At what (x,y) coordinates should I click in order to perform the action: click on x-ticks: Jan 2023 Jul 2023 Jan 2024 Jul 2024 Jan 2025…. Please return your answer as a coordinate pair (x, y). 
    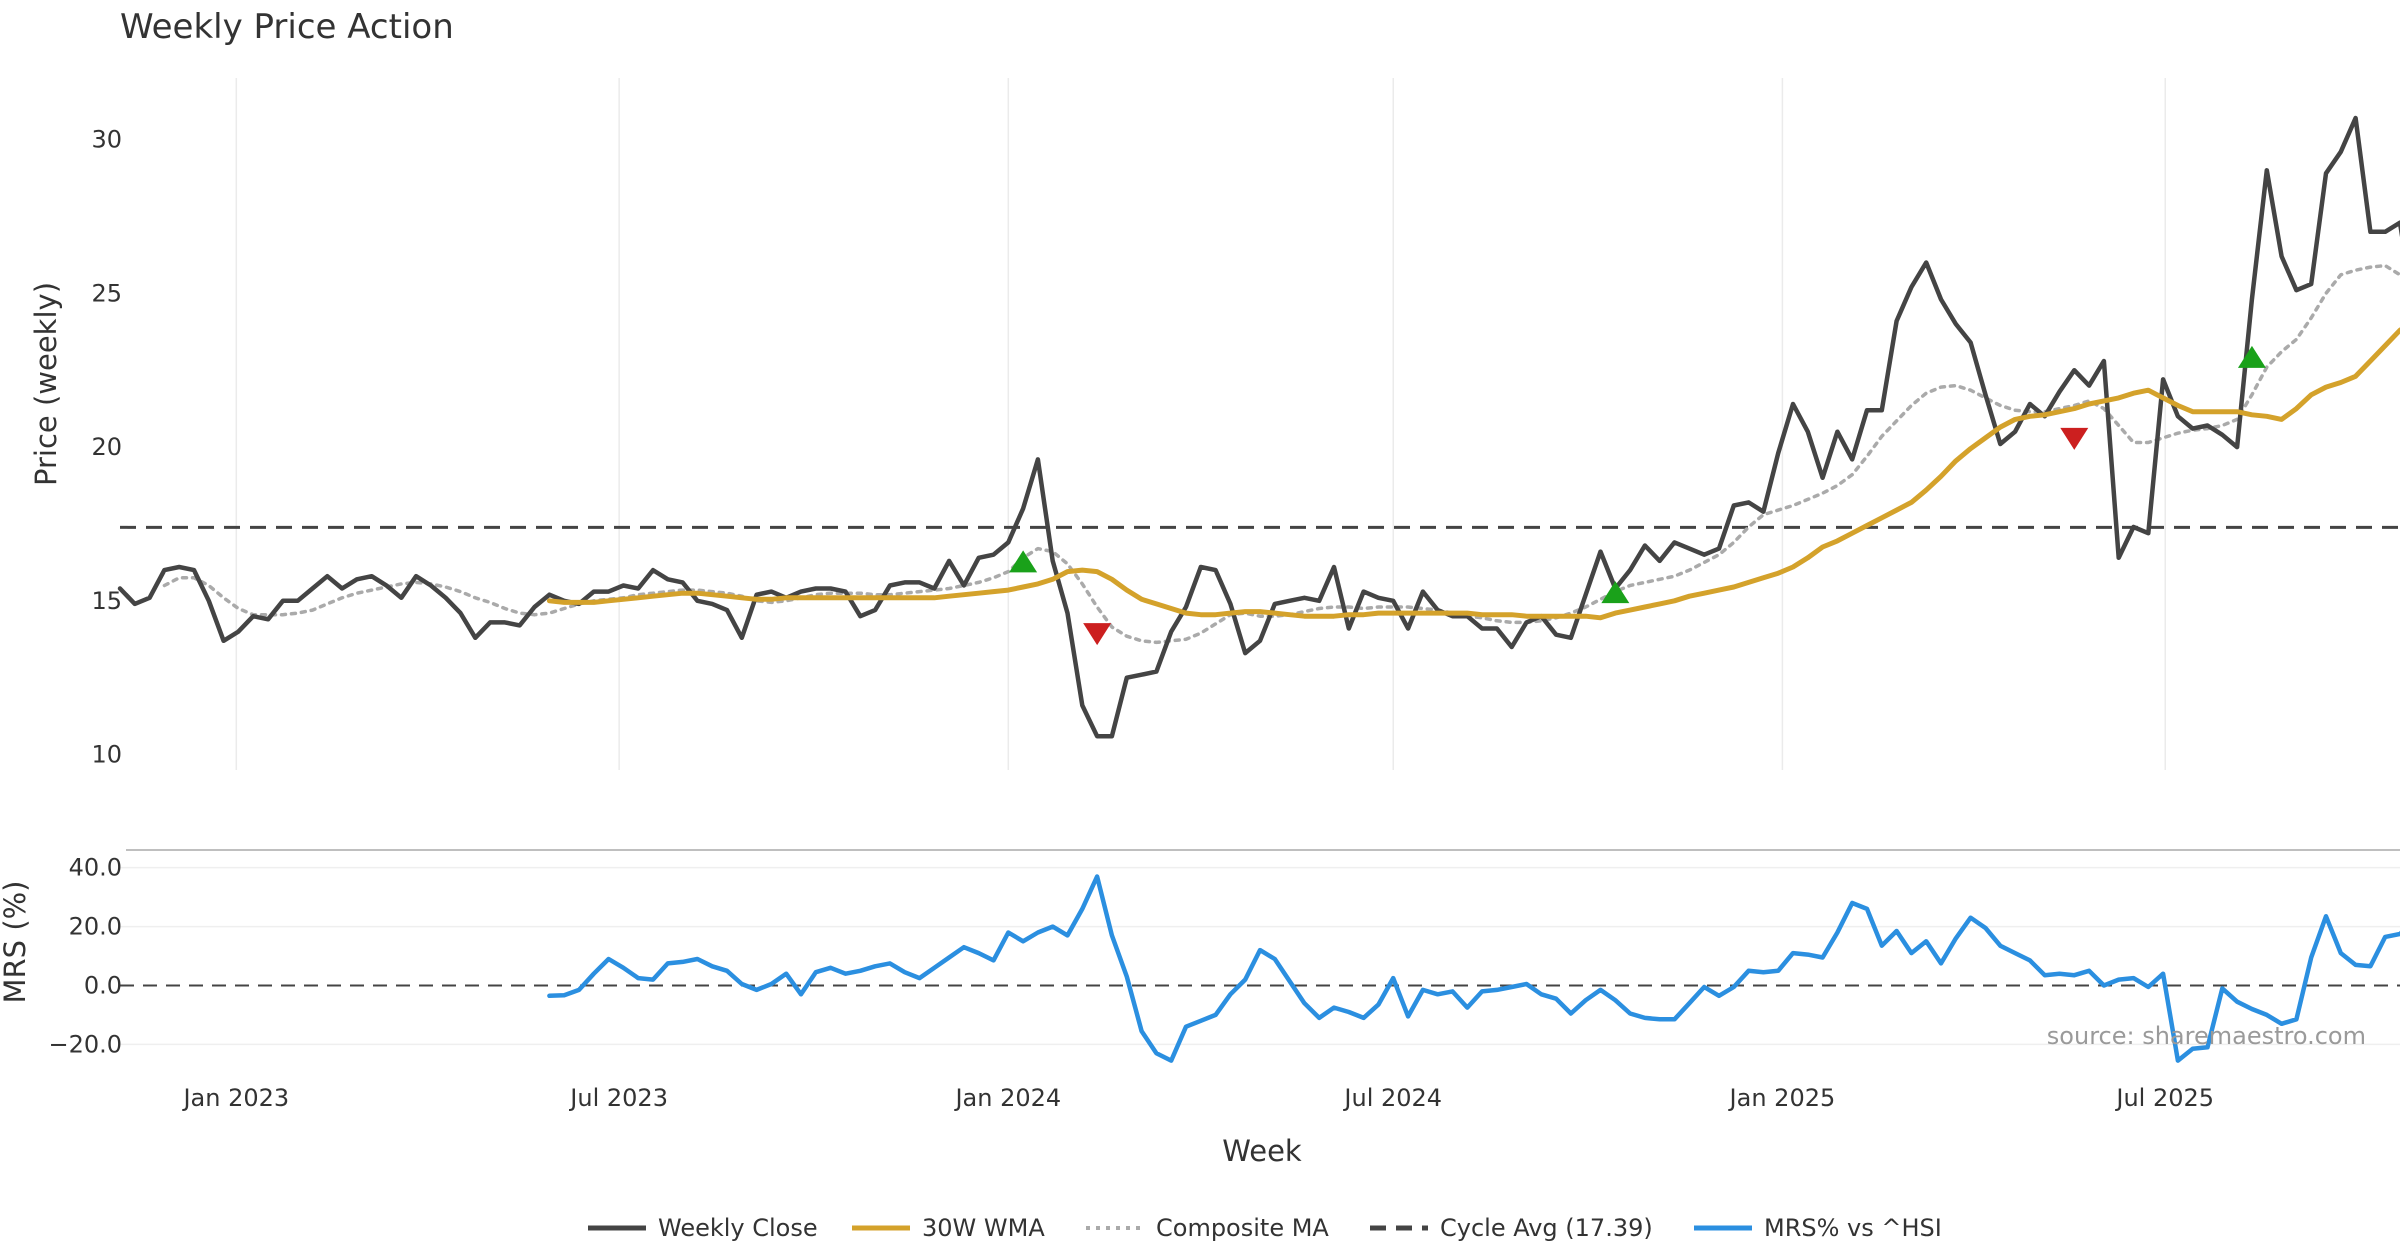
    Looking at the image, I should click on (1197, 1098).